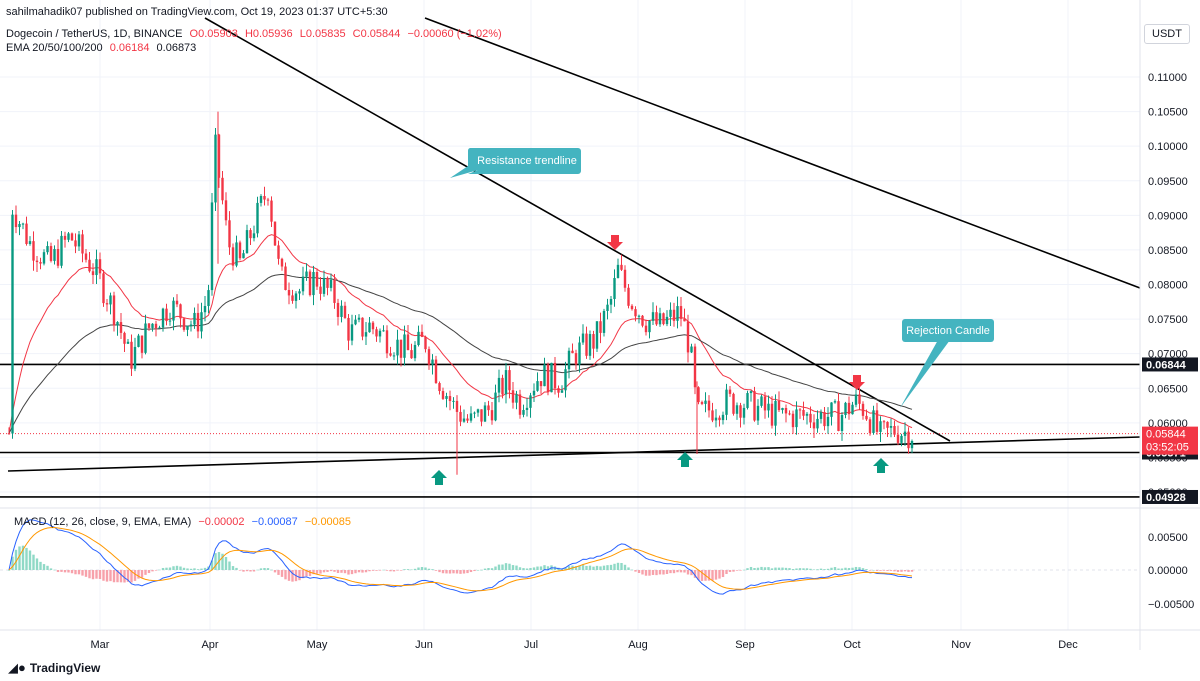  I want to click on macd-signal-value: −0.00087, so click(274, 522).